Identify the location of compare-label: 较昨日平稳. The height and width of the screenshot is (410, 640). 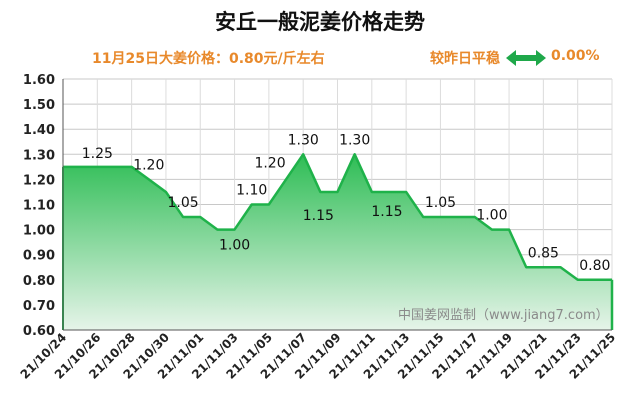
(465, 59).